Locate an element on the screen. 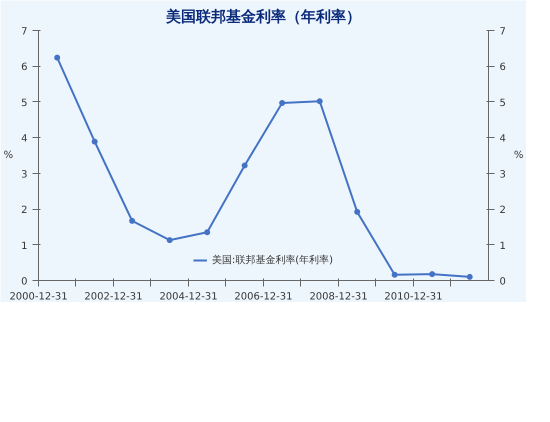 This screenshot has width=550, height=422. y-tick-label: 5 is located at coordinates (24, 103).